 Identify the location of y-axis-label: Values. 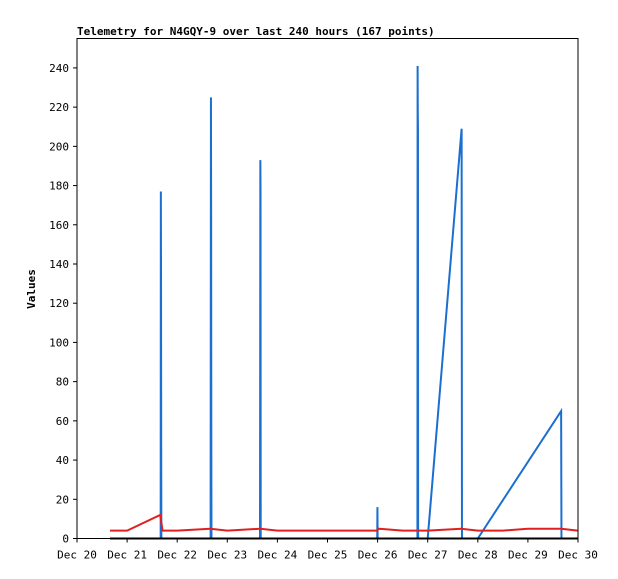
(31, 289).